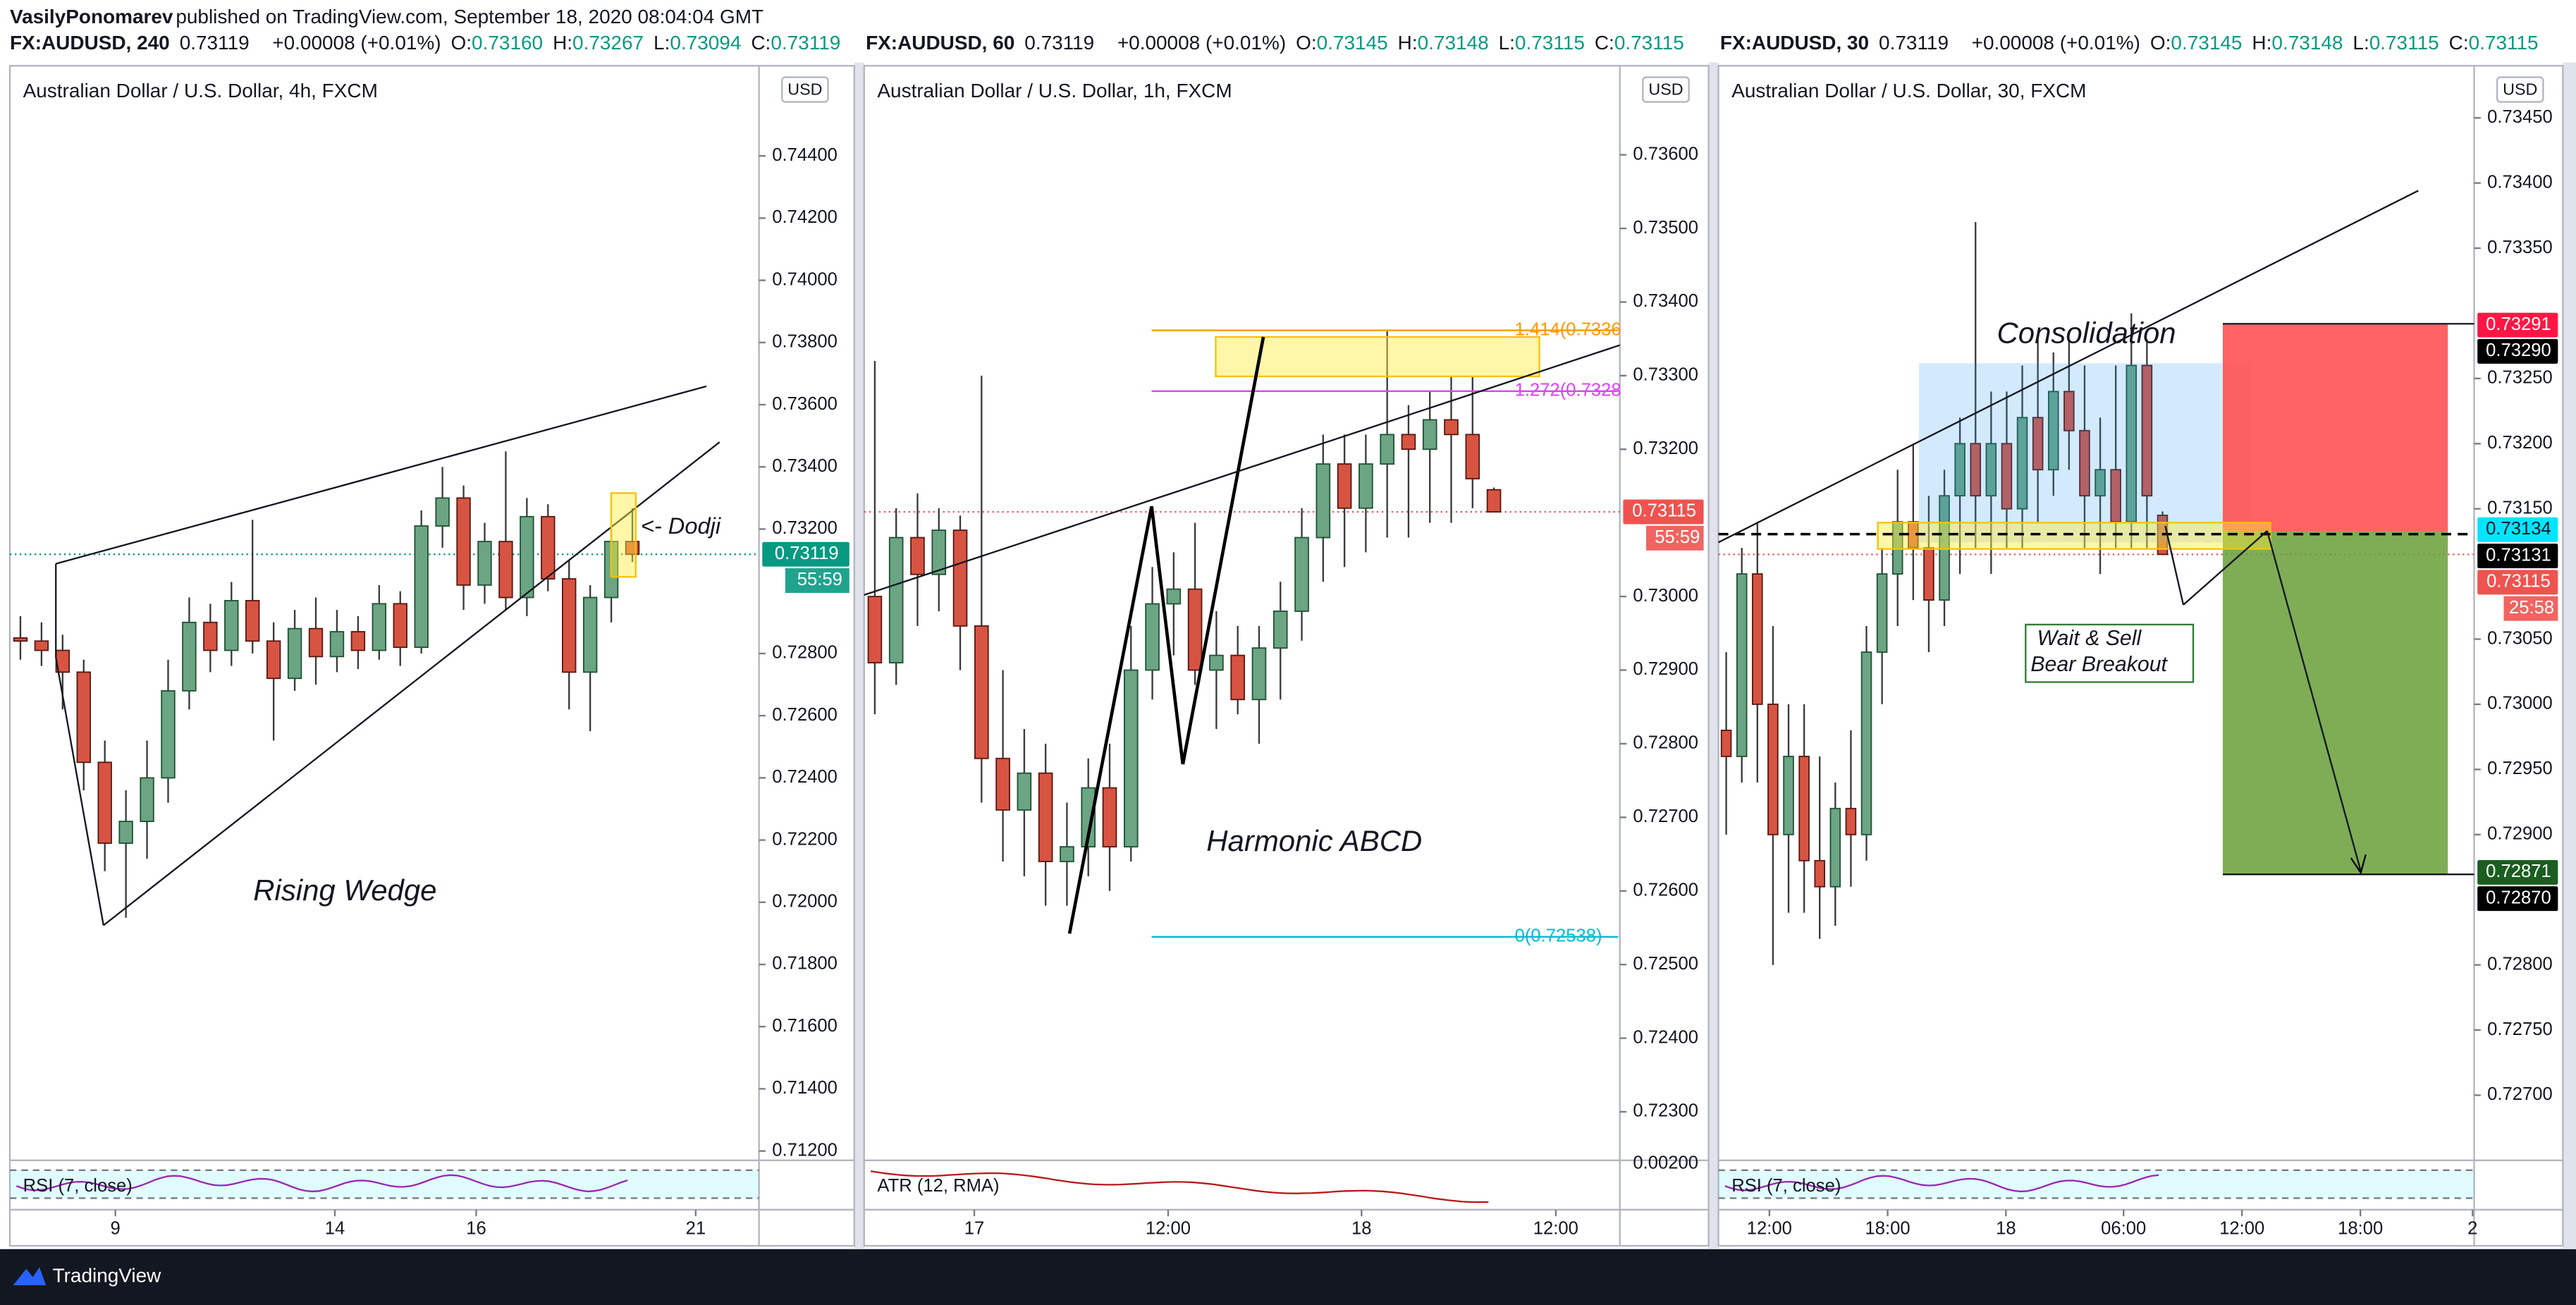 This screenshot has width=2576, height=1305. Describe the element at coordinates (335, 1229) in the screenshot. I see `x-tick-label: 14` at that location.